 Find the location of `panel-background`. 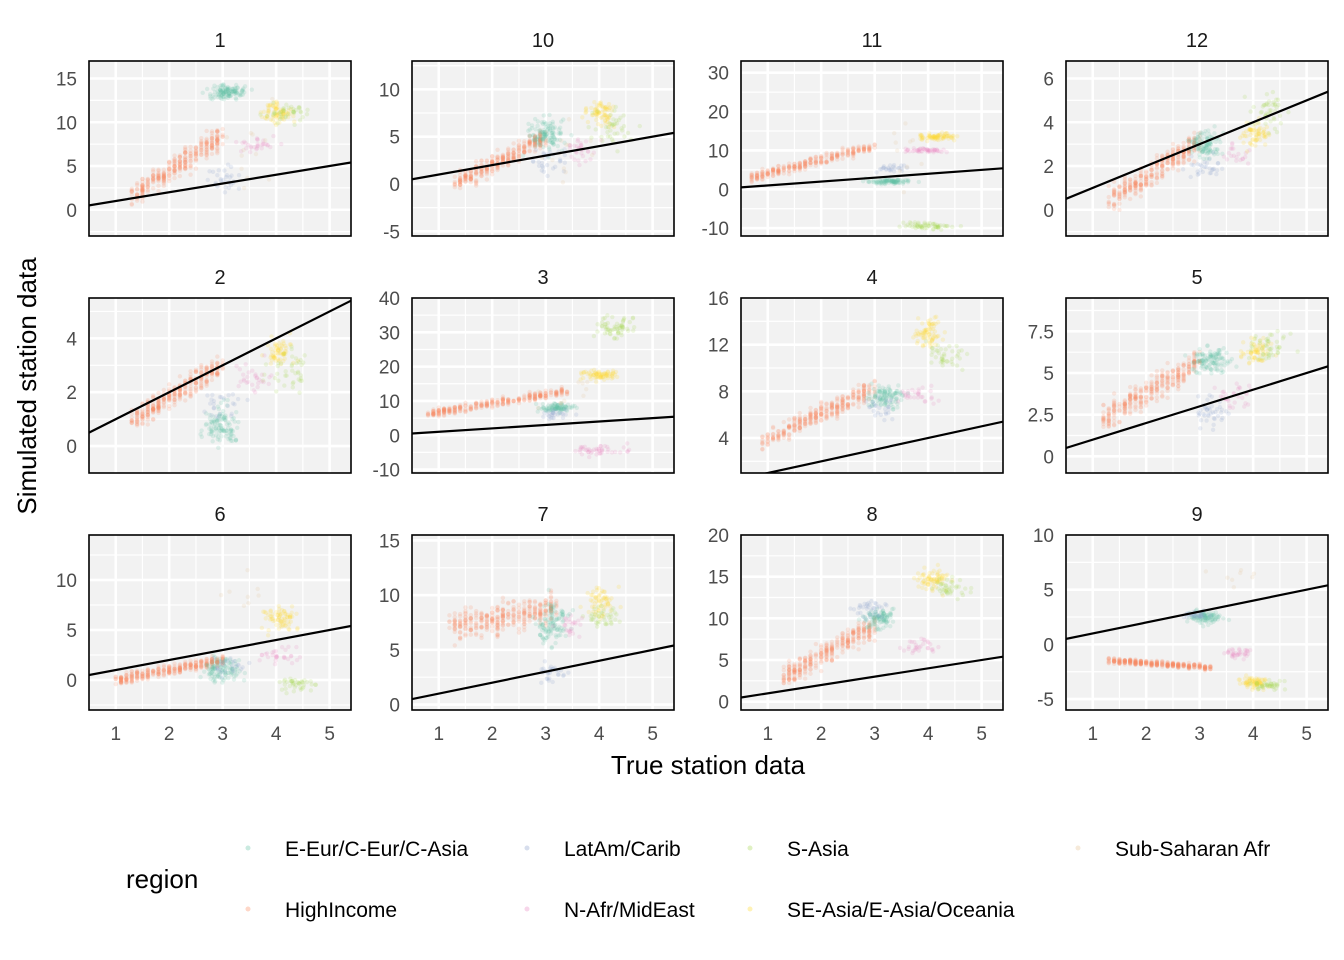

panel-background is located at coordinates (872, 385).